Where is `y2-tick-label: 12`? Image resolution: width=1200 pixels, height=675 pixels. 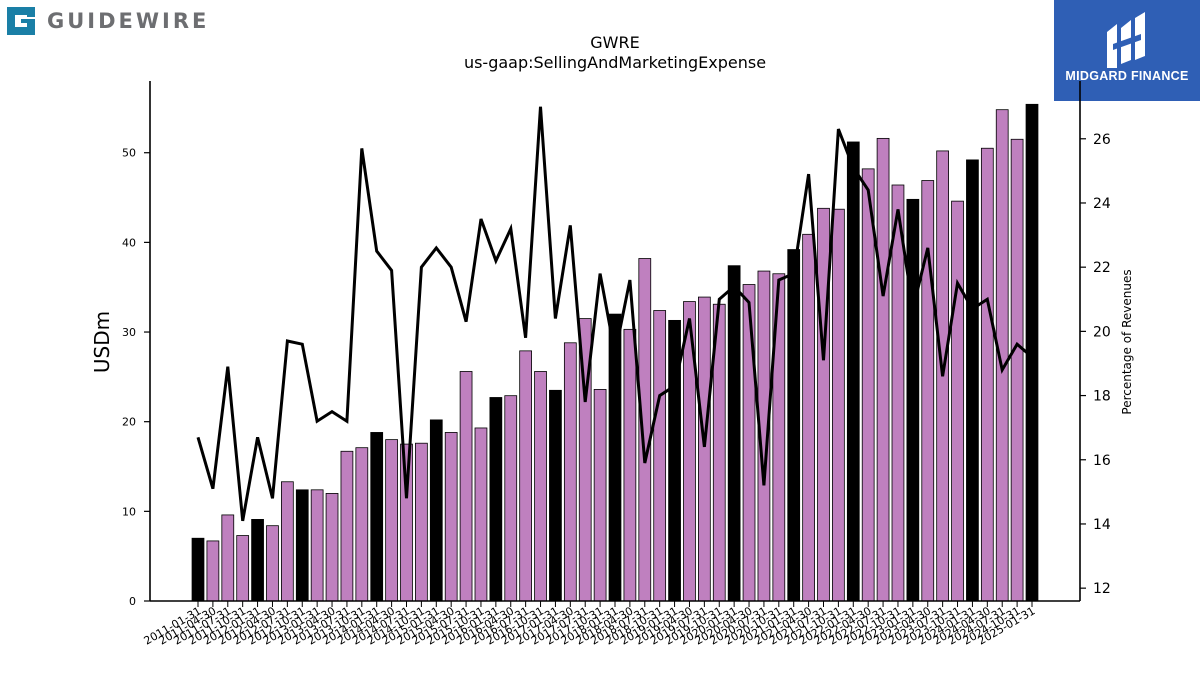
y2-tick-label: 12 is located at coordinates (1102, 589).